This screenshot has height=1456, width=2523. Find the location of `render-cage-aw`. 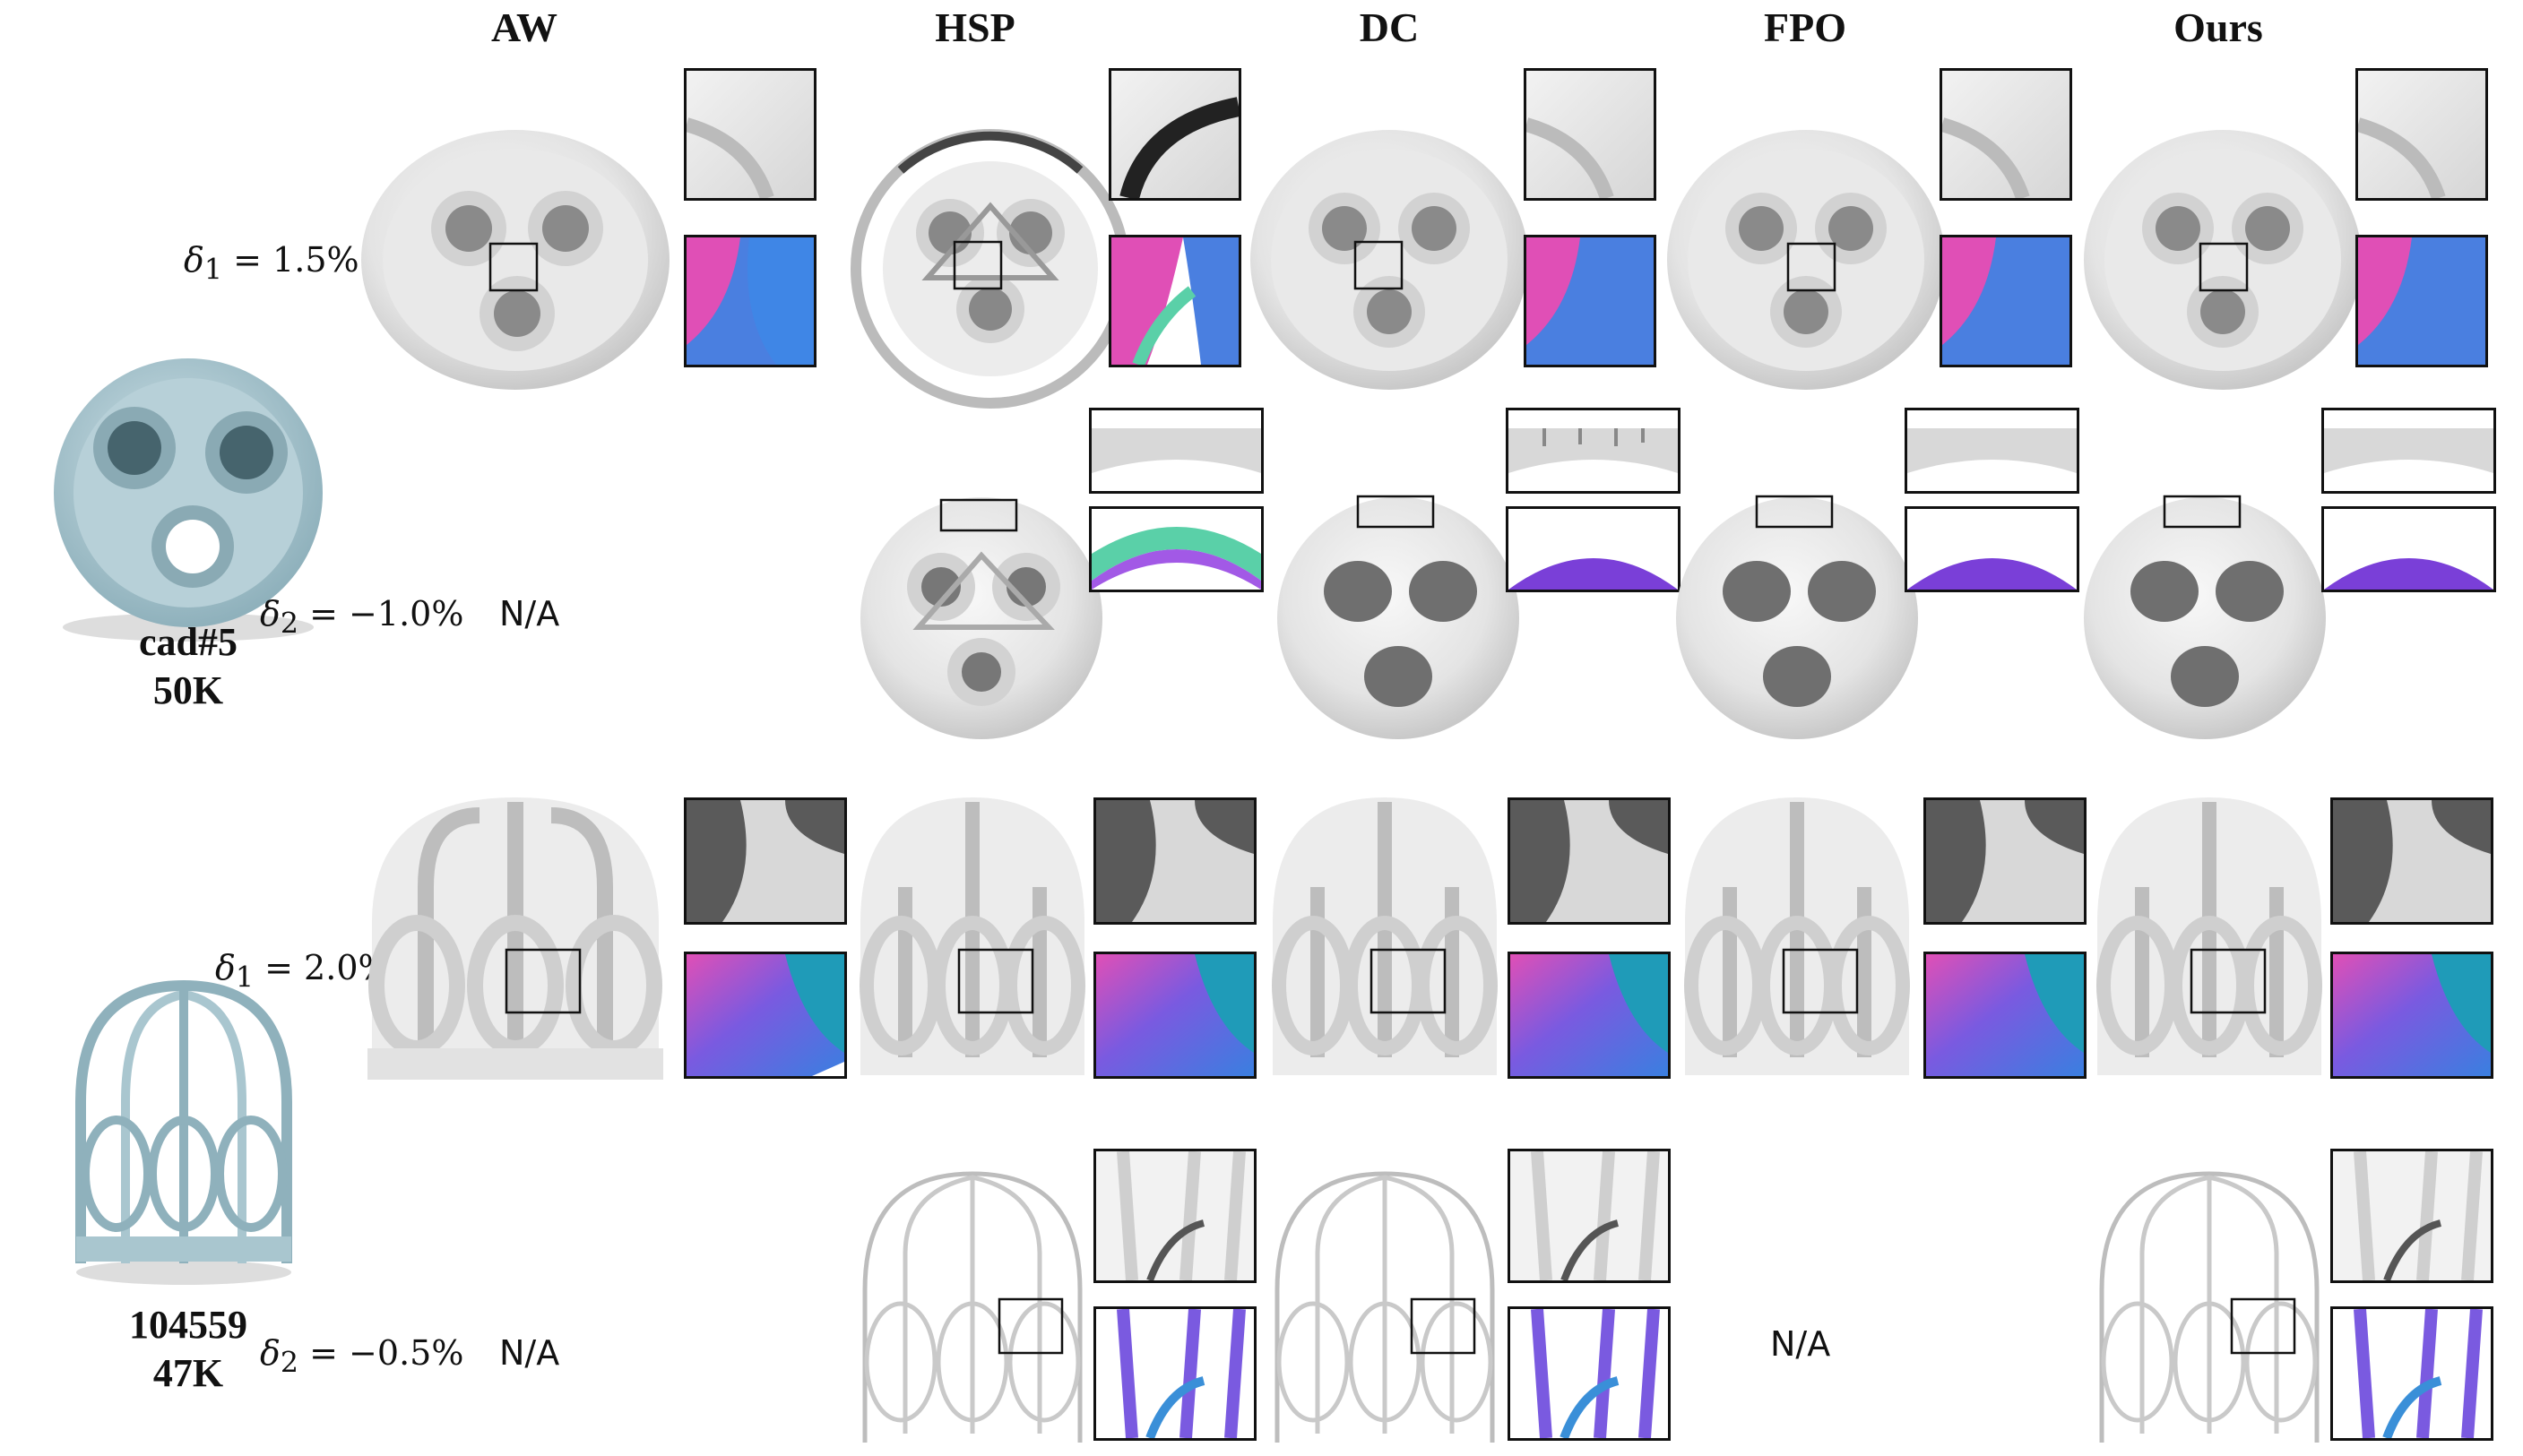

render-cage-aw is located at coordinates (516, 936).